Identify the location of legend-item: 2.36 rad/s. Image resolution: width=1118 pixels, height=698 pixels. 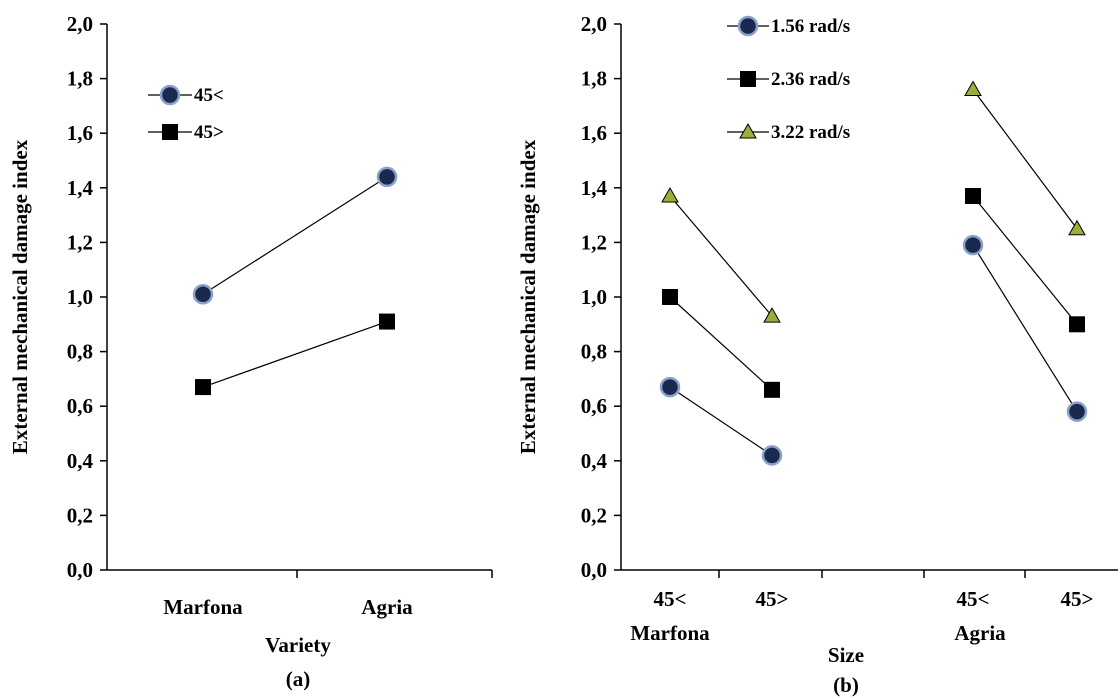
(788, 79).